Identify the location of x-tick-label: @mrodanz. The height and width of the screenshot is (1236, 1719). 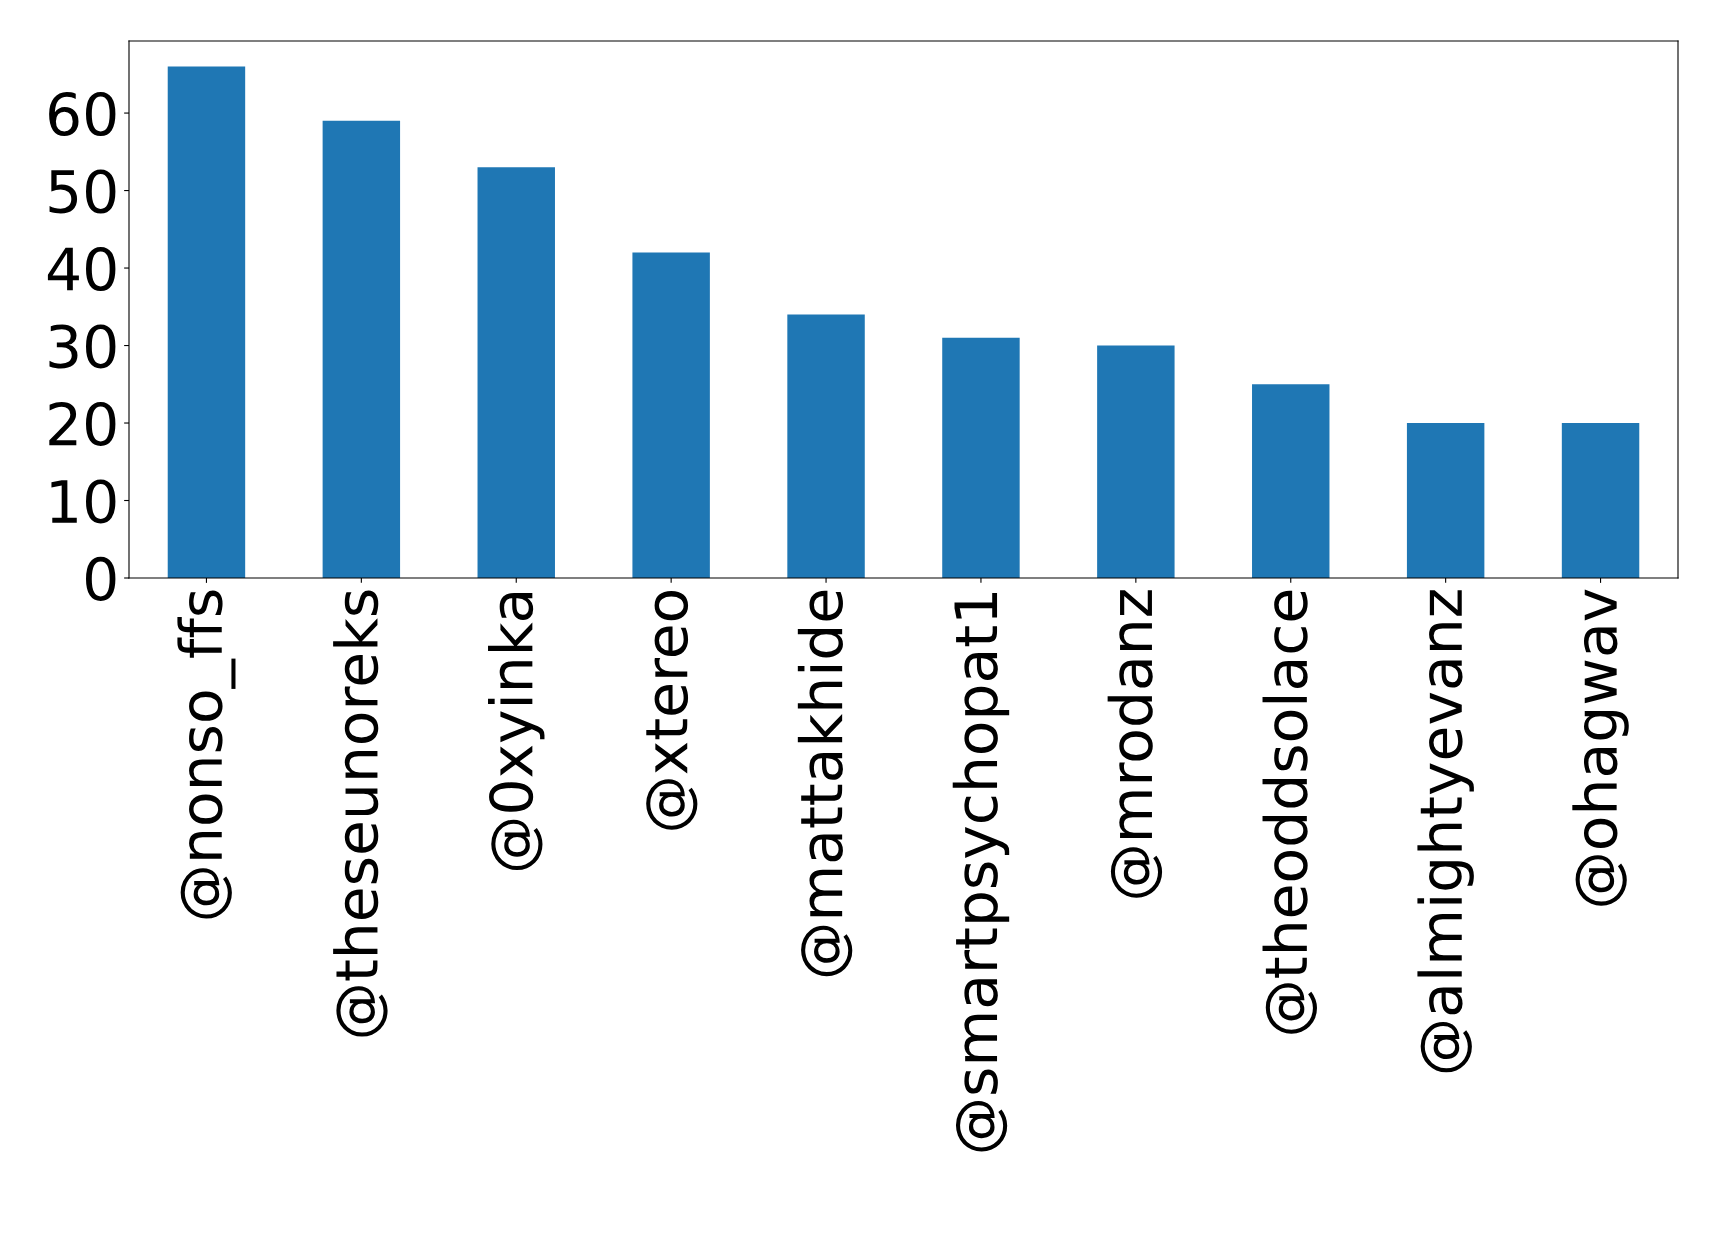
(1135, 744).